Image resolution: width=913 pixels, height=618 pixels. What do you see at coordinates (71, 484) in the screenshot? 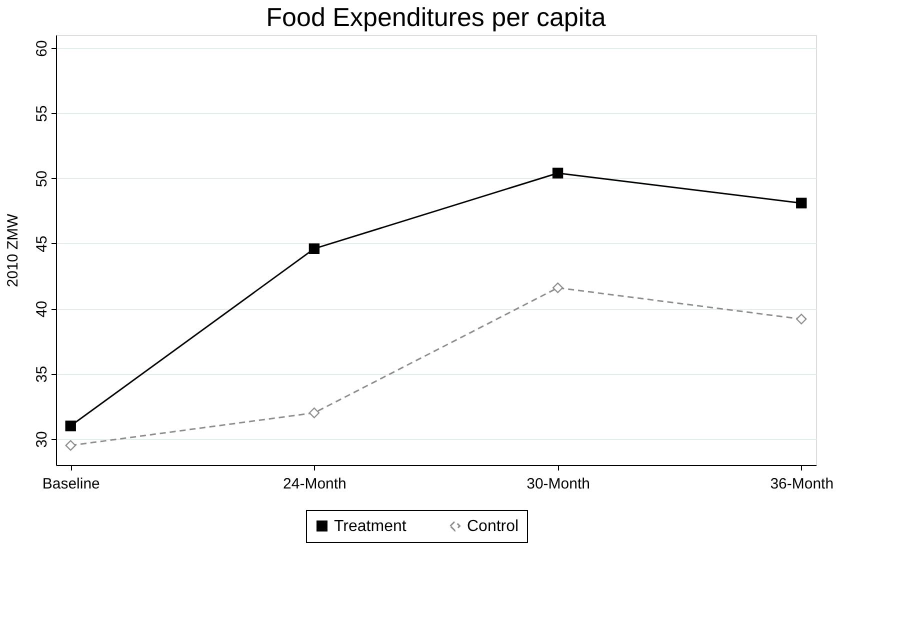
I see `x-tick-label: Baseline` at bounding box center [71, 484].